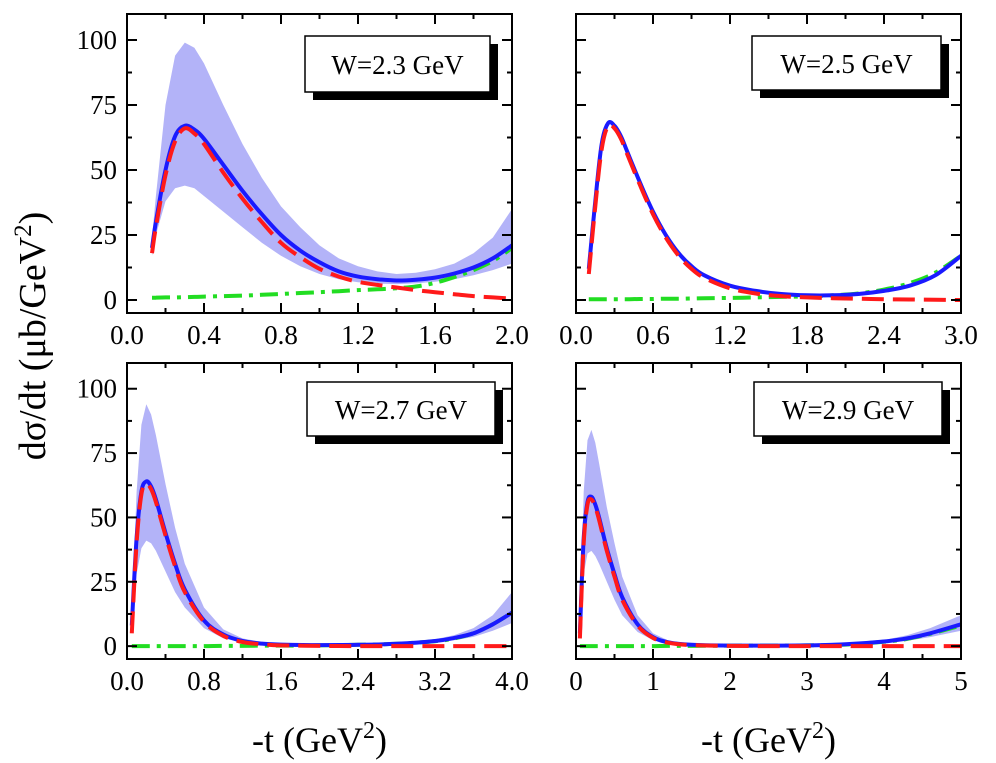 The width and height of the screenshot is (996, 763). I want to click on x-tick-label: 0.6, so click(653, 335).